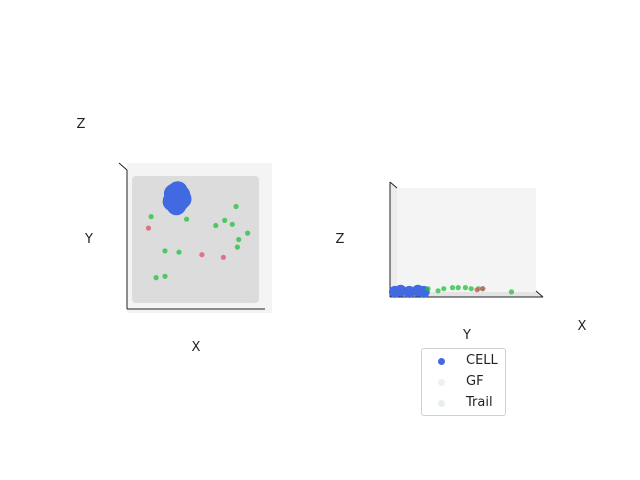 Image resolution: width=640 pixels, height=480 pixels. I want to click on right-scatter-points, so click(451, 291).